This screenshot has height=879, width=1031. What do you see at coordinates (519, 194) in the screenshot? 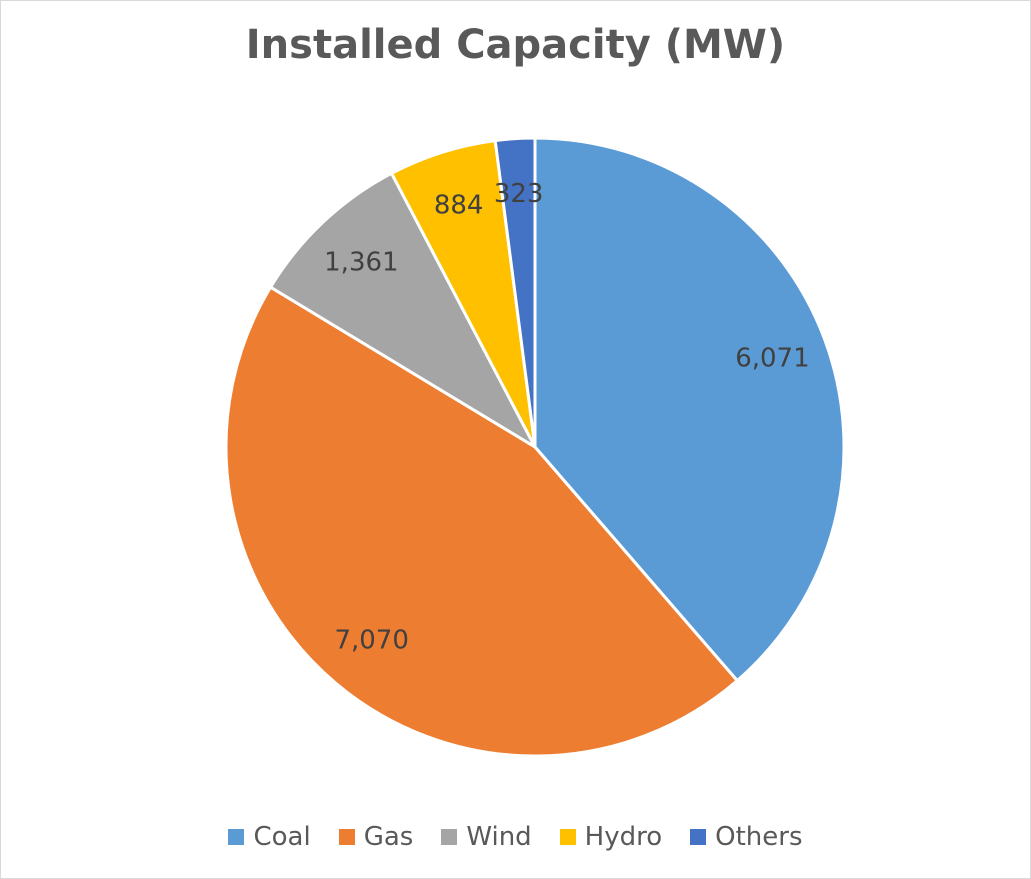
I see `data-label-others: 323` at bounding box center [519, 194].